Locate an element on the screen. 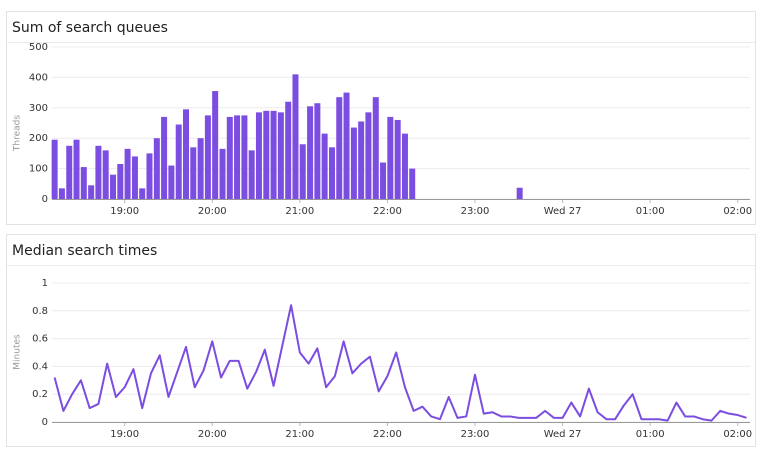 This screenshot has width=765, height=454. panel-title: Median search times is located at coordinates (84, 251).